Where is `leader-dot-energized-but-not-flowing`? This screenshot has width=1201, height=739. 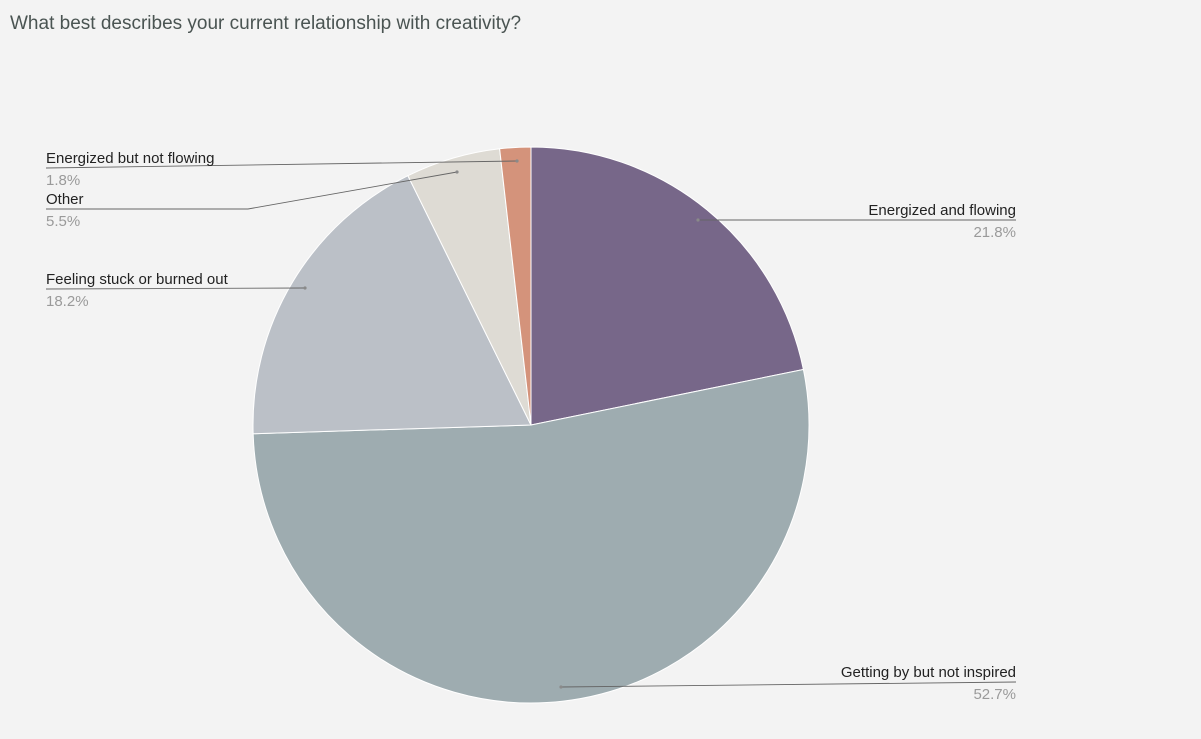 leader-dot-energized-but-not-flowing is located at coordinates (517, 161).